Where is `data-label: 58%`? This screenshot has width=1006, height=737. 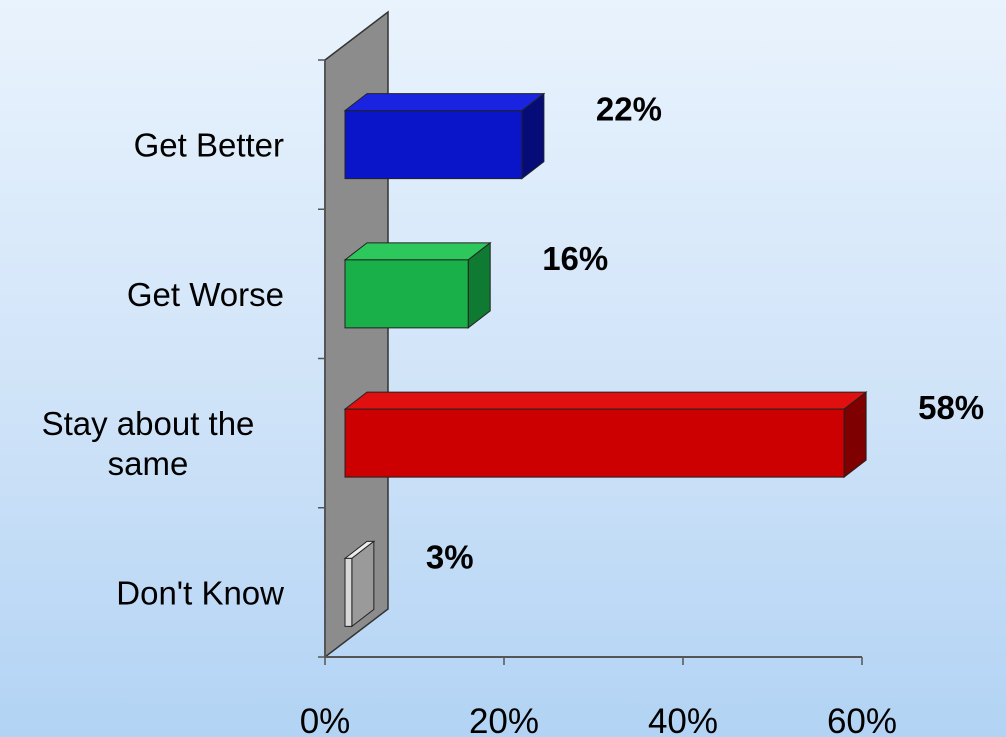
data-label: 58% is located at coordinates (951, 407).